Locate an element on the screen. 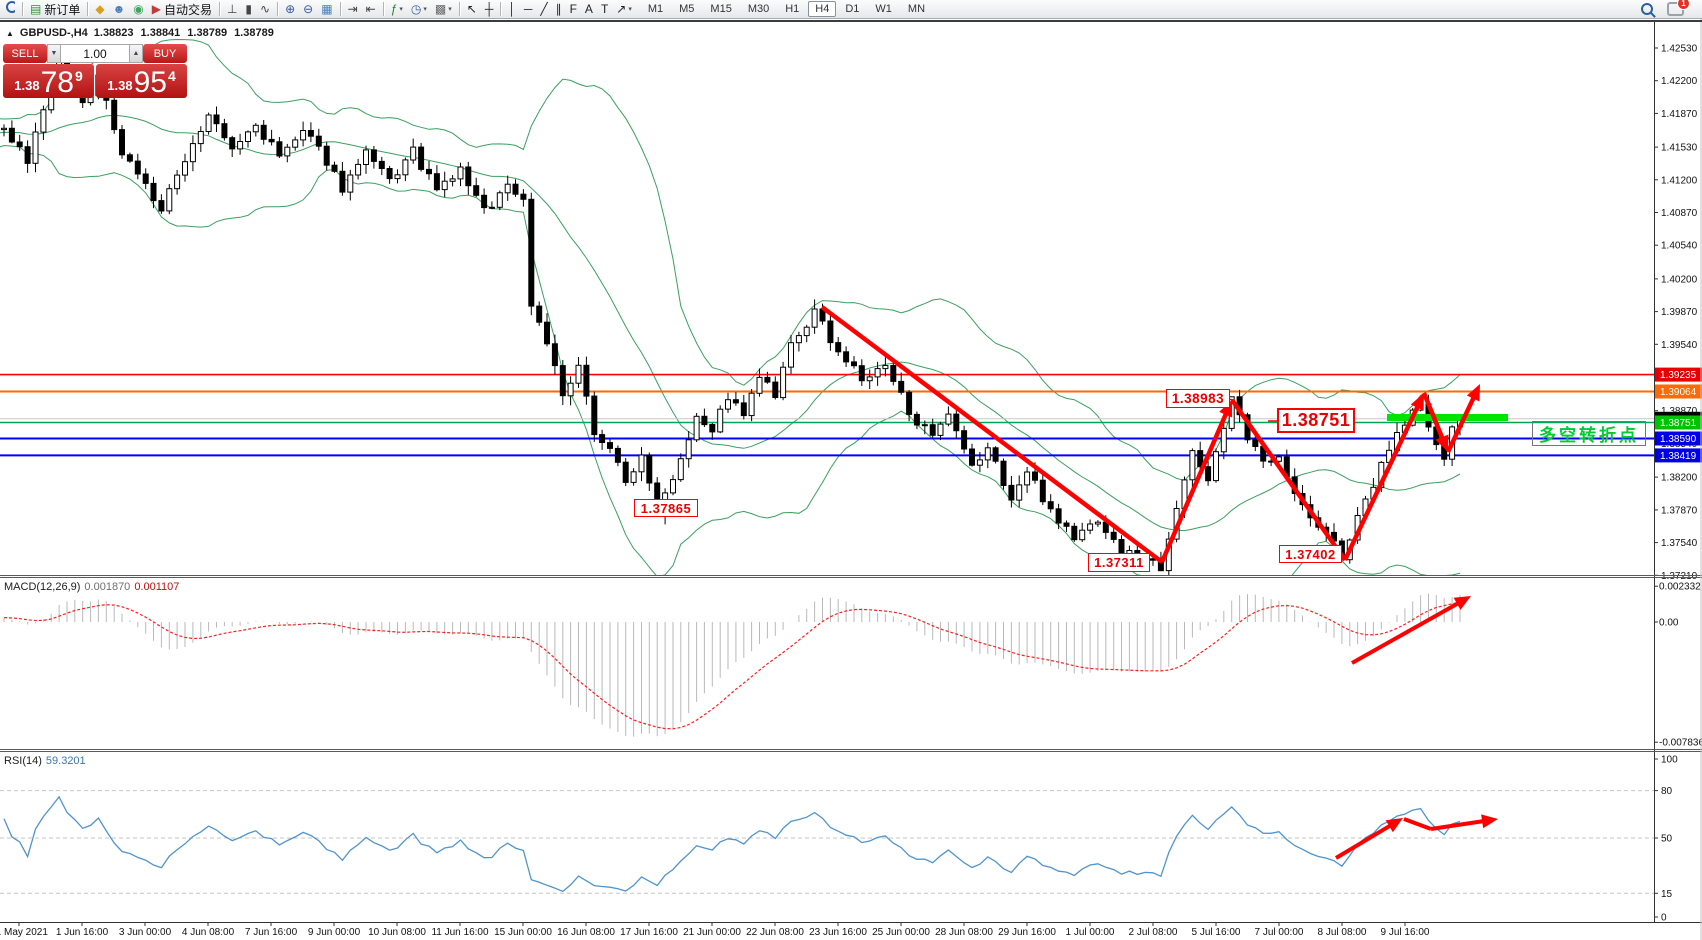 The image size is (1702, 940). timeframe-h4: H4 is located at coordinates (822, 9).